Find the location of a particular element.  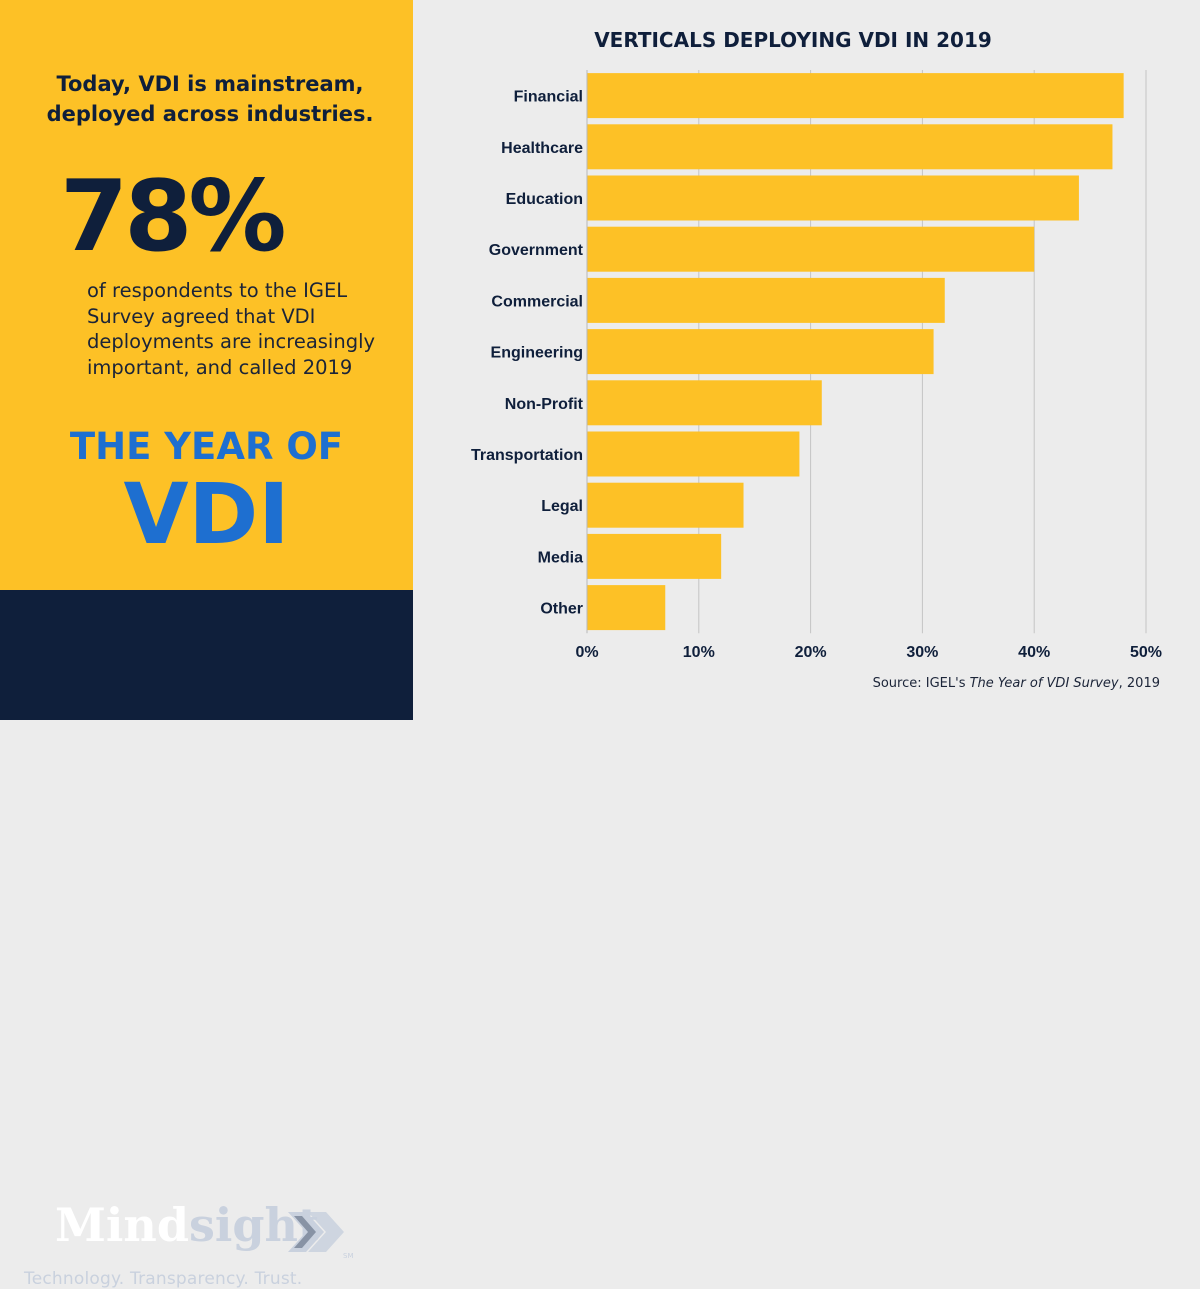

x-tick-label: 50% is located at coordinates (1146, 652).